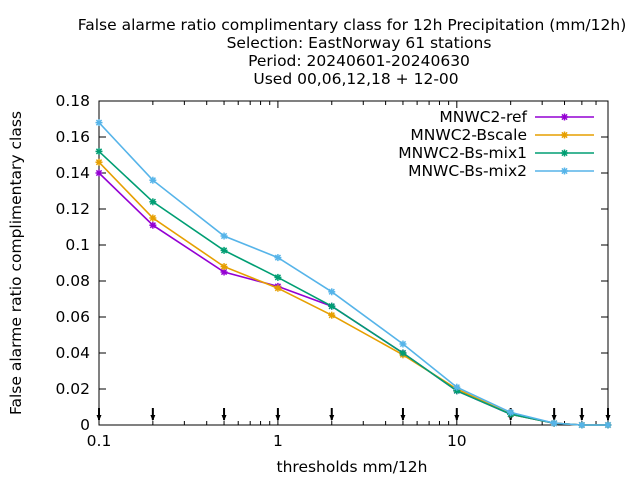 This screenshot has height=480, width=640. I want to click on y-tick-label: 0.04, so click(72, 353).